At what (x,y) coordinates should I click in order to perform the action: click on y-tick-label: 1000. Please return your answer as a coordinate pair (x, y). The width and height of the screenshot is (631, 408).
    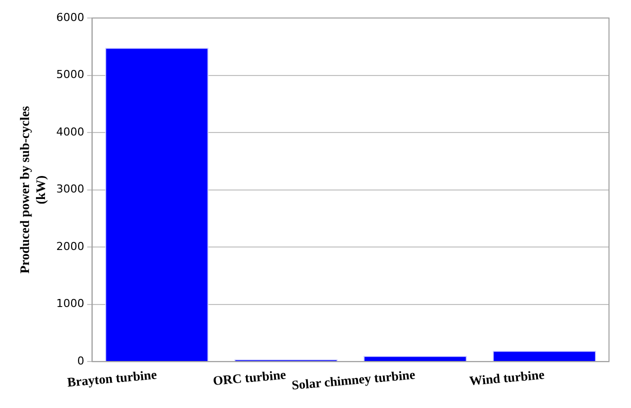
    Looking at the image, I should click on (70, 303).